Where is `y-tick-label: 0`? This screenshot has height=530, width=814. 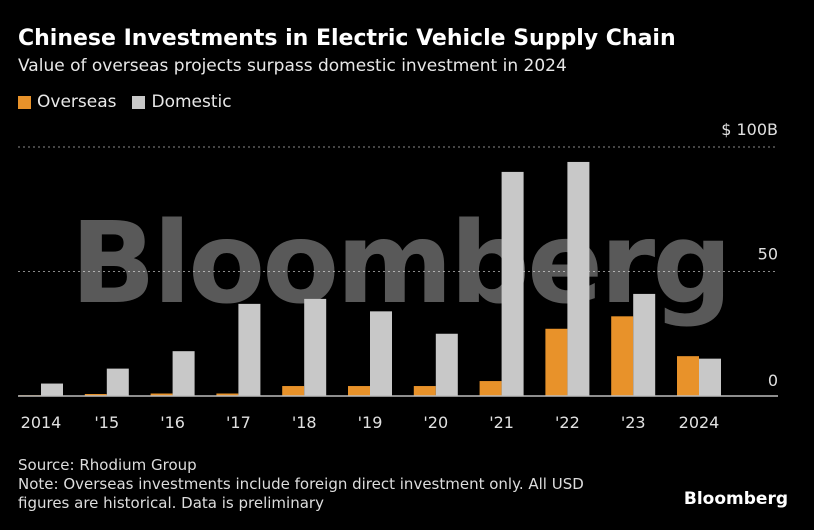
y-tick-label: 0 is located at coordinates (773, 380).